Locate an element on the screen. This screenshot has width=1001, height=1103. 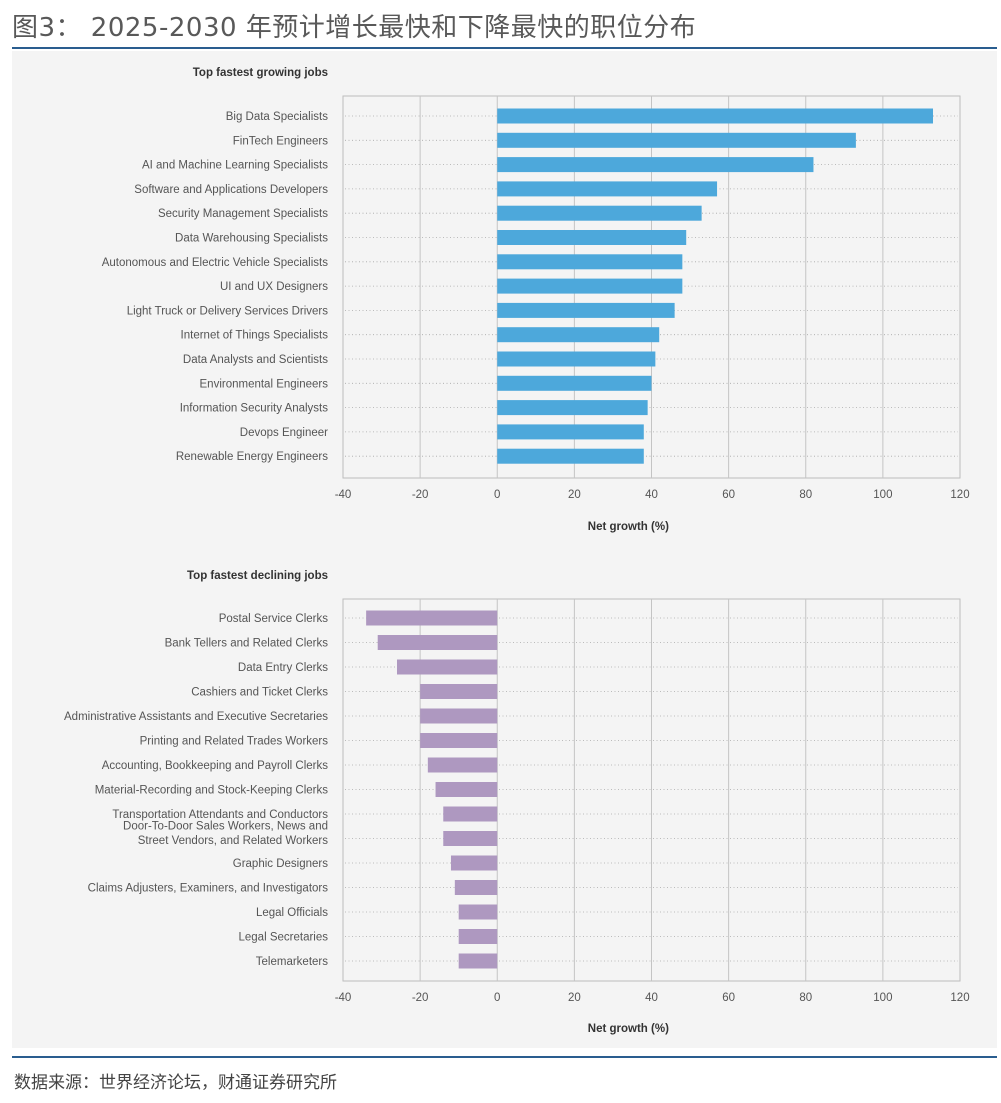
growth-tick-label: -20 is located at coordinates (420, 495).